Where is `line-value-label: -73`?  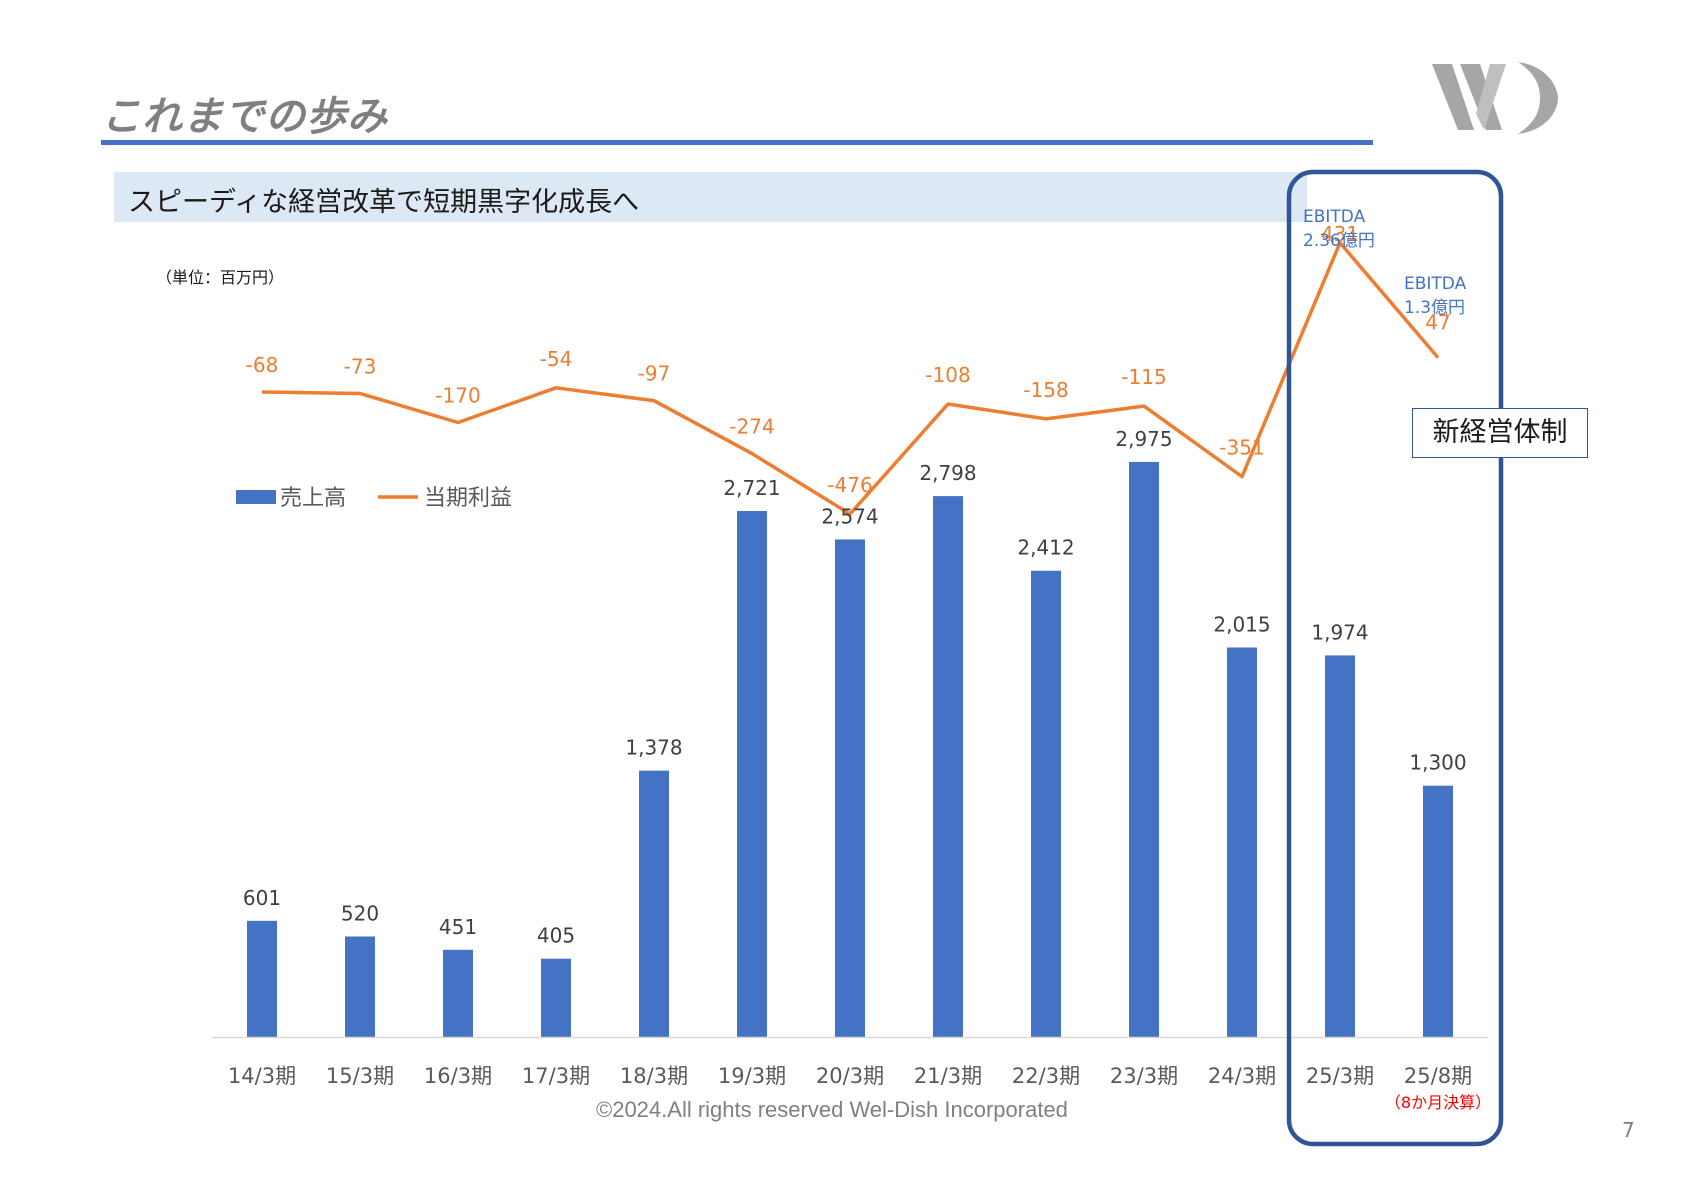
line-value-label: -73 is located at coordinates (360, 366).